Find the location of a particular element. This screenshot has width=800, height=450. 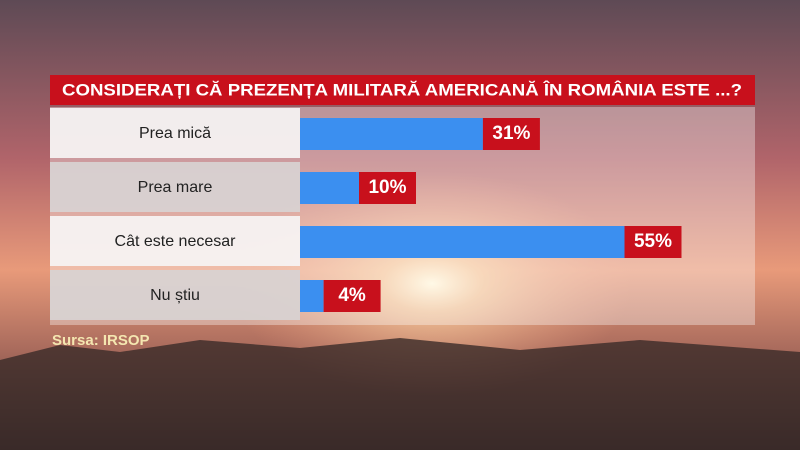

value-label: 55% is located at coordinates (653, 241).